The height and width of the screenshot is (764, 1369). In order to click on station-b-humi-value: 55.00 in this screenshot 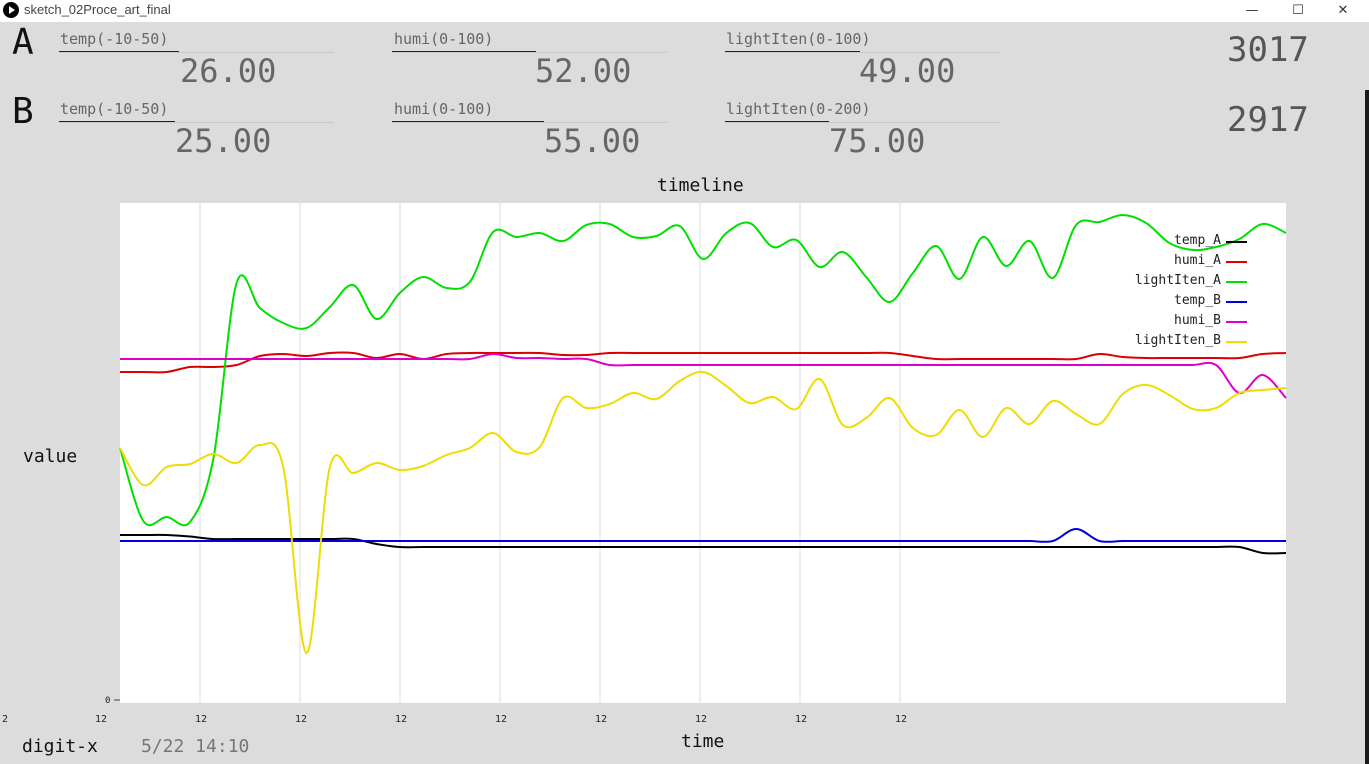, I will do `click(592, 141)`.